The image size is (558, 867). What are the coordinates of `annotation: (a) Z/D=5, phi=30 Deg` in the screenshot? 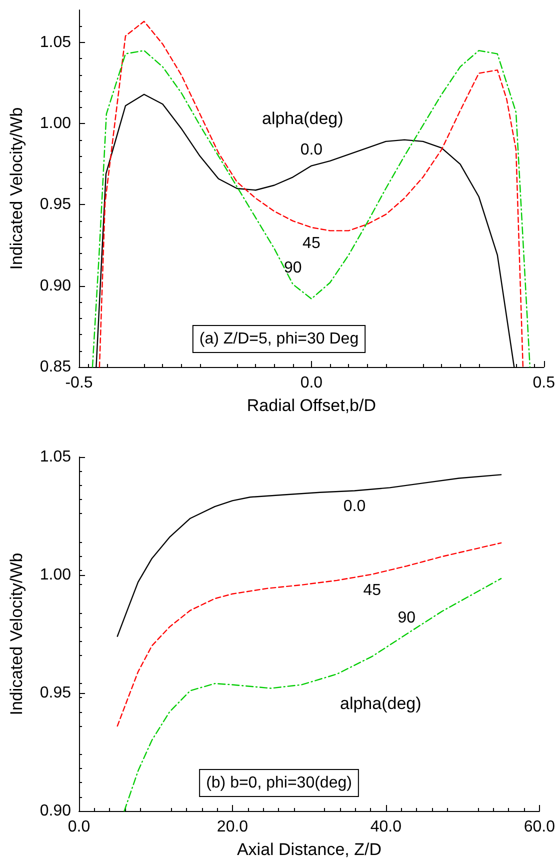 It's located at (279, 339).